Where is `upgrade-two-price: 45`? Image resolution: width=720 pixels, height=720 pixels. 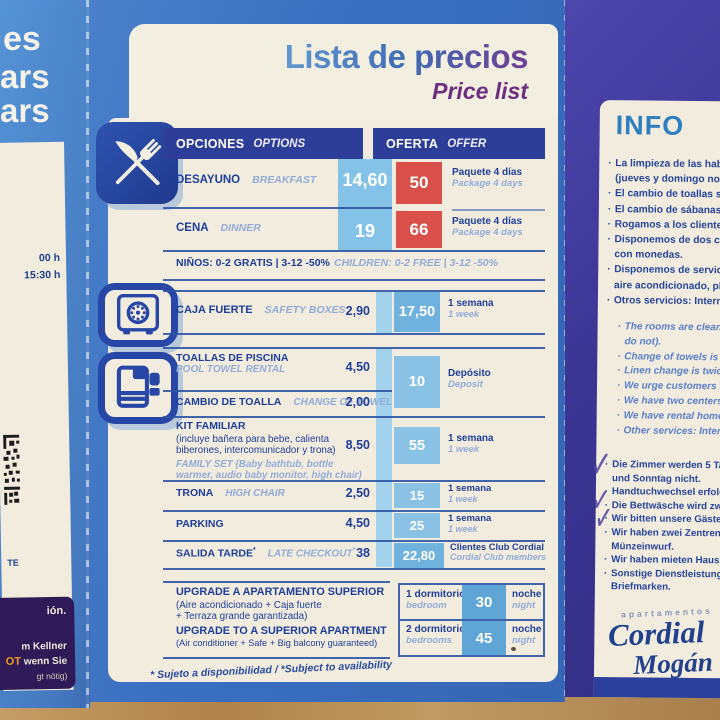
upgrade-two-price: 45 is located at coordinates (484, 638).